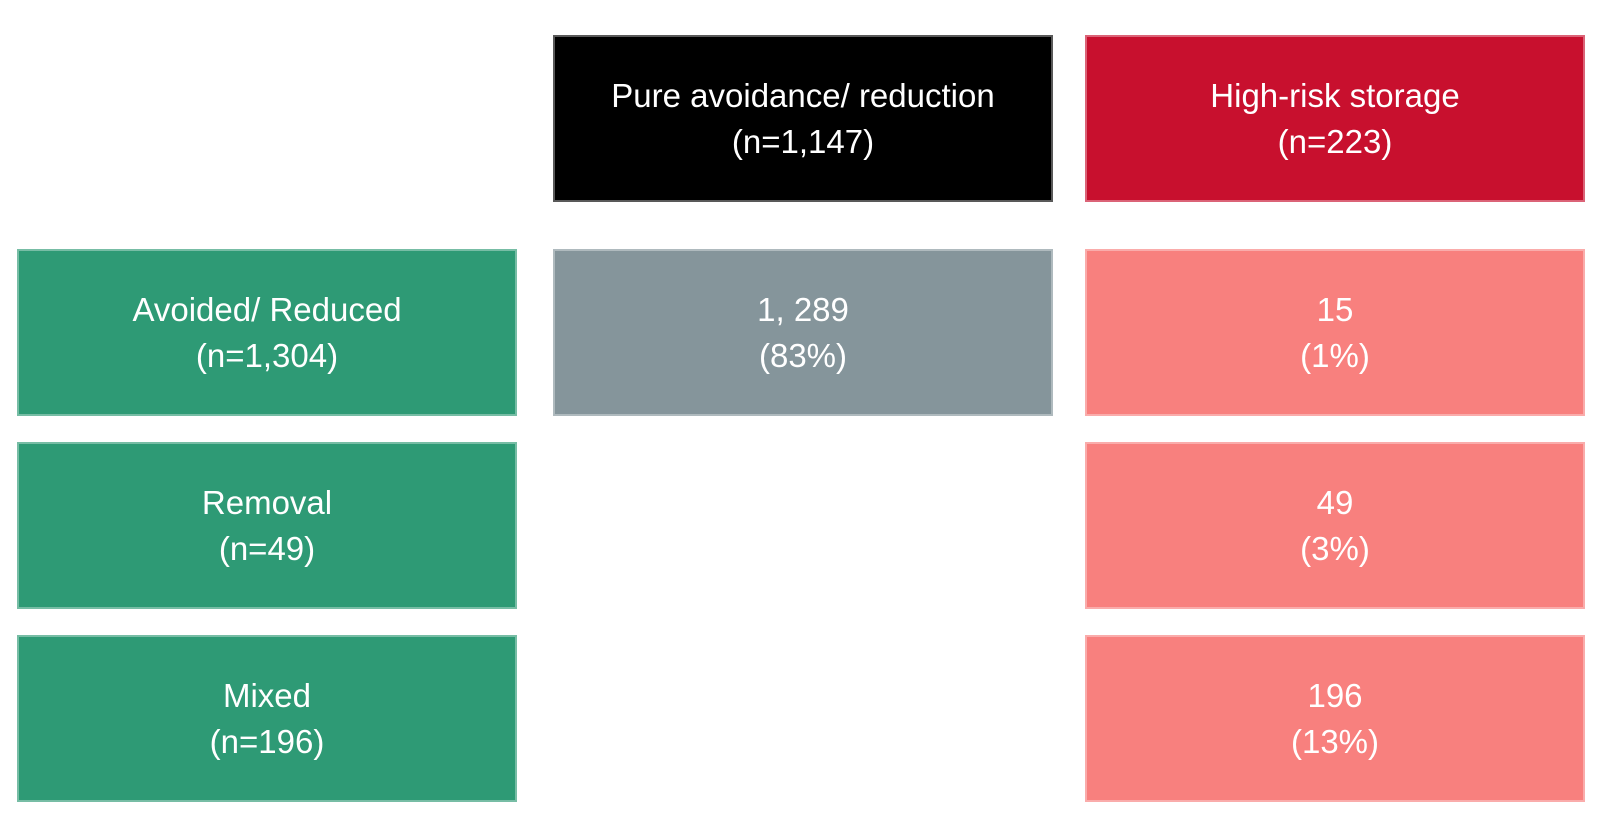 This screenshot has width=1600, height=834. What do you see at coordinates (267, 355) in the screenshot?
I see `row-label-count: (n=1,304)` at bounding box center [267, 355].